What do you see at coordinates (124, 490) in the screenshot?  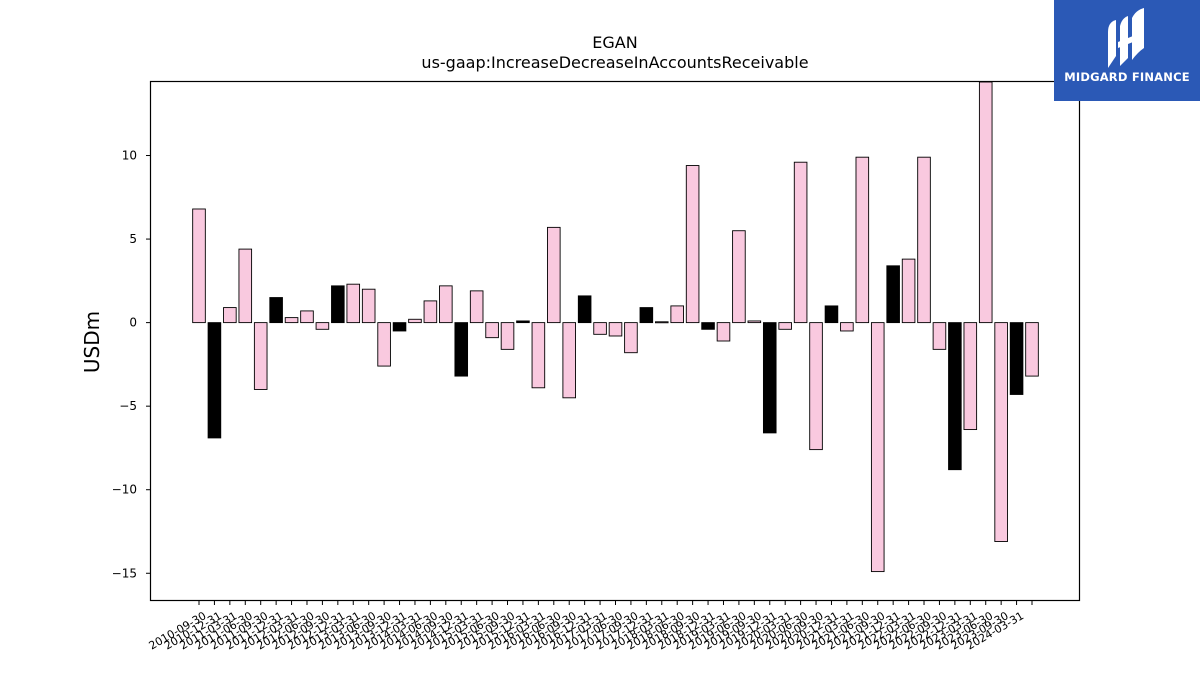 I see `y-tick-label: −10` at bounding box center [124, 490].